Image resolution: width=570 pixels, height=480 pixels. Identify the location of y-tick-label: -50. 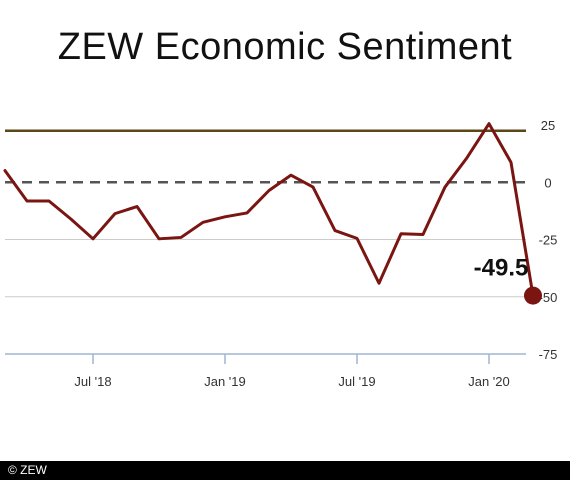
(548, 297).